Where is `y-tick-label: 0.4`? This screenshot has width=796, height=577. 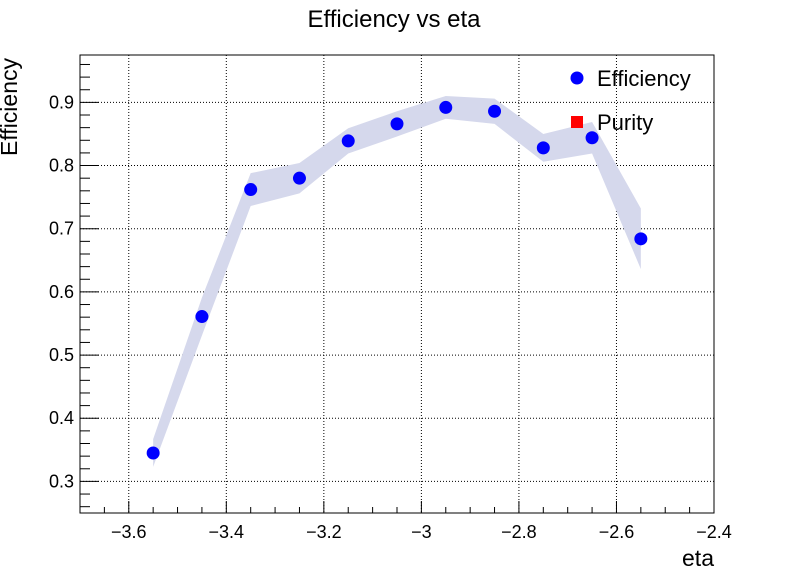
y-tick-label: 0.4 is located at coordinates (61, 418).